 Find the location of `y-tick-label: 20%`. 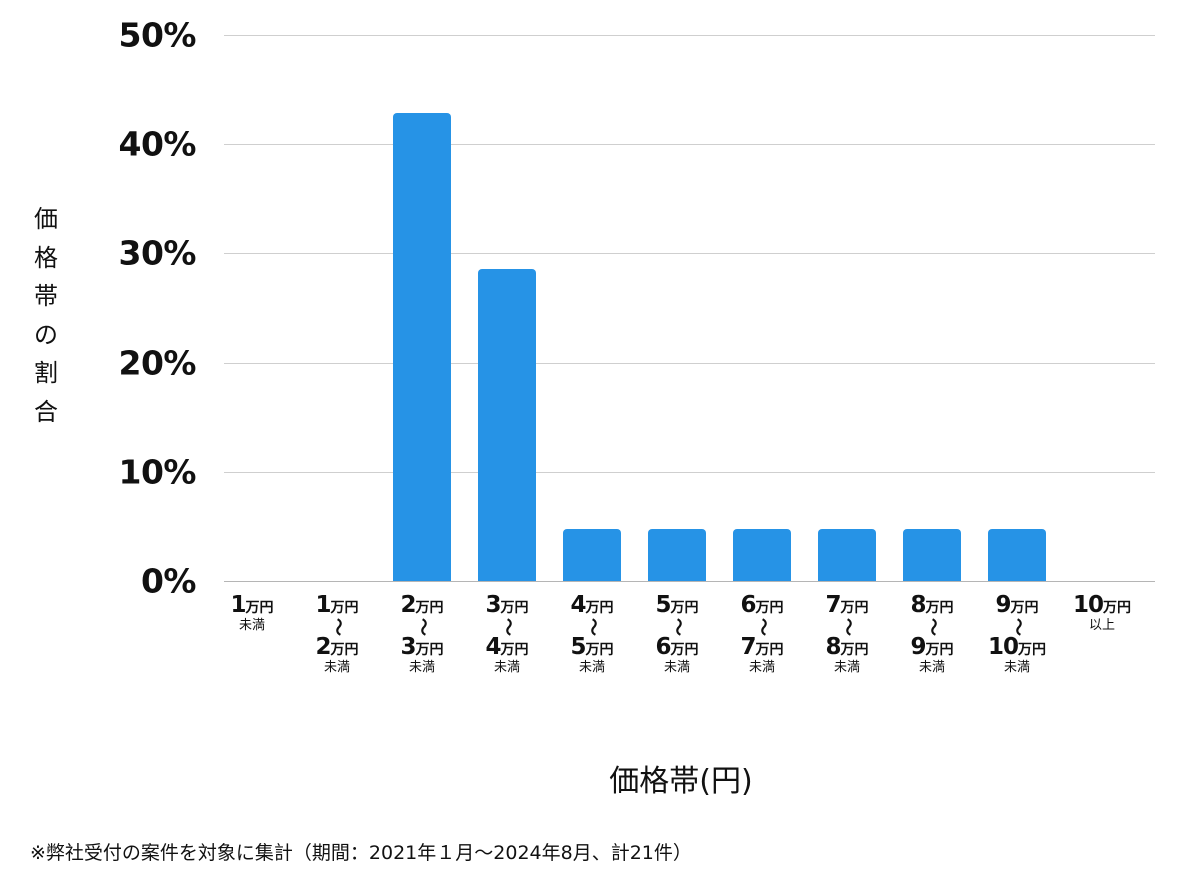

y-tick-label: 20% is located at coordinates (157, 363).